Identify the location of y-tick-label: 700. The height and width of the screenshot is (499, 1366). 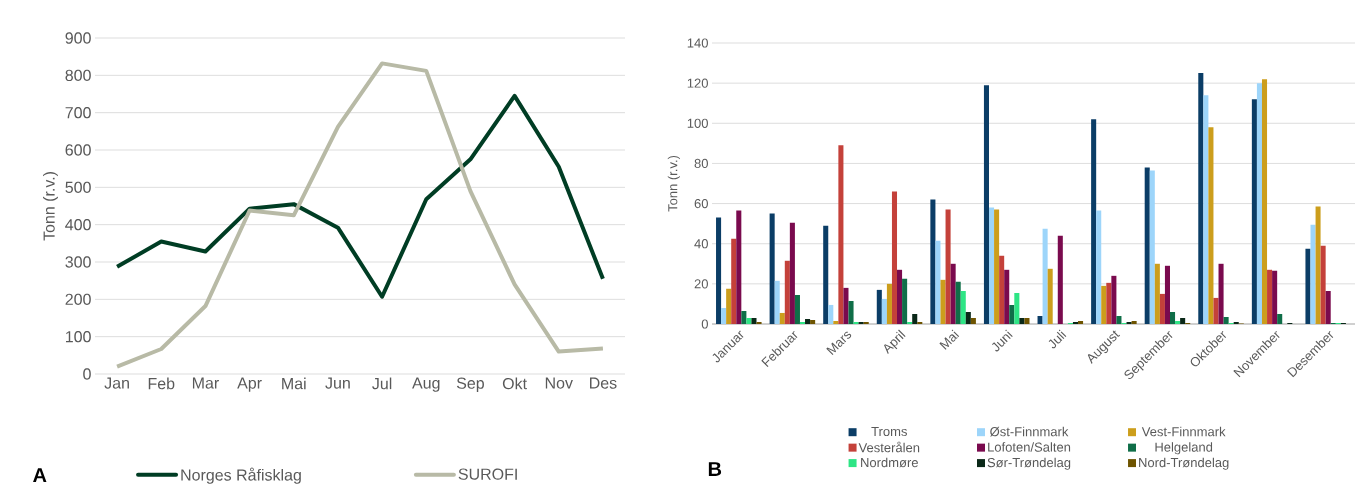
(78, 113).